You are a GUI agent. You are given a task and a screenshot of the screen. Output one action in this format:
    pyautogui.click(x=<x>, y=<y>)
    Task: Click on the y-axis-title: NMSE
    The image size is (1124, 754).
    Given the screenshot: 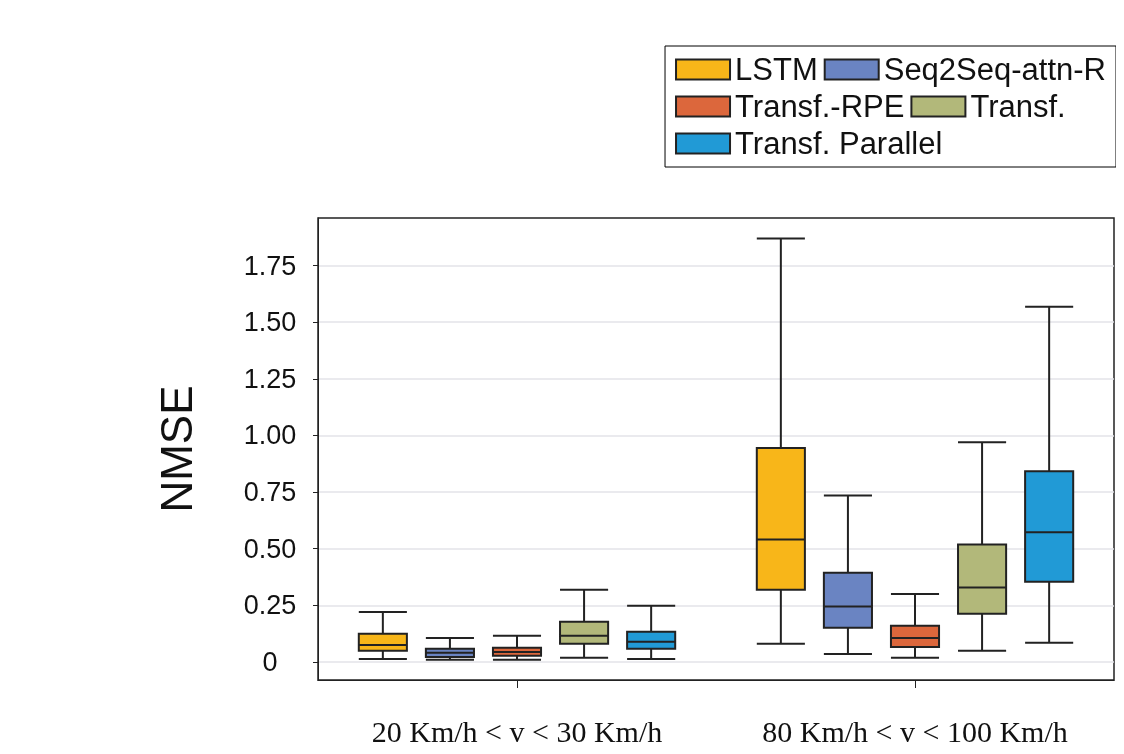 What is the action you would take?
    pyautogui.click(x=176, y=449)
    